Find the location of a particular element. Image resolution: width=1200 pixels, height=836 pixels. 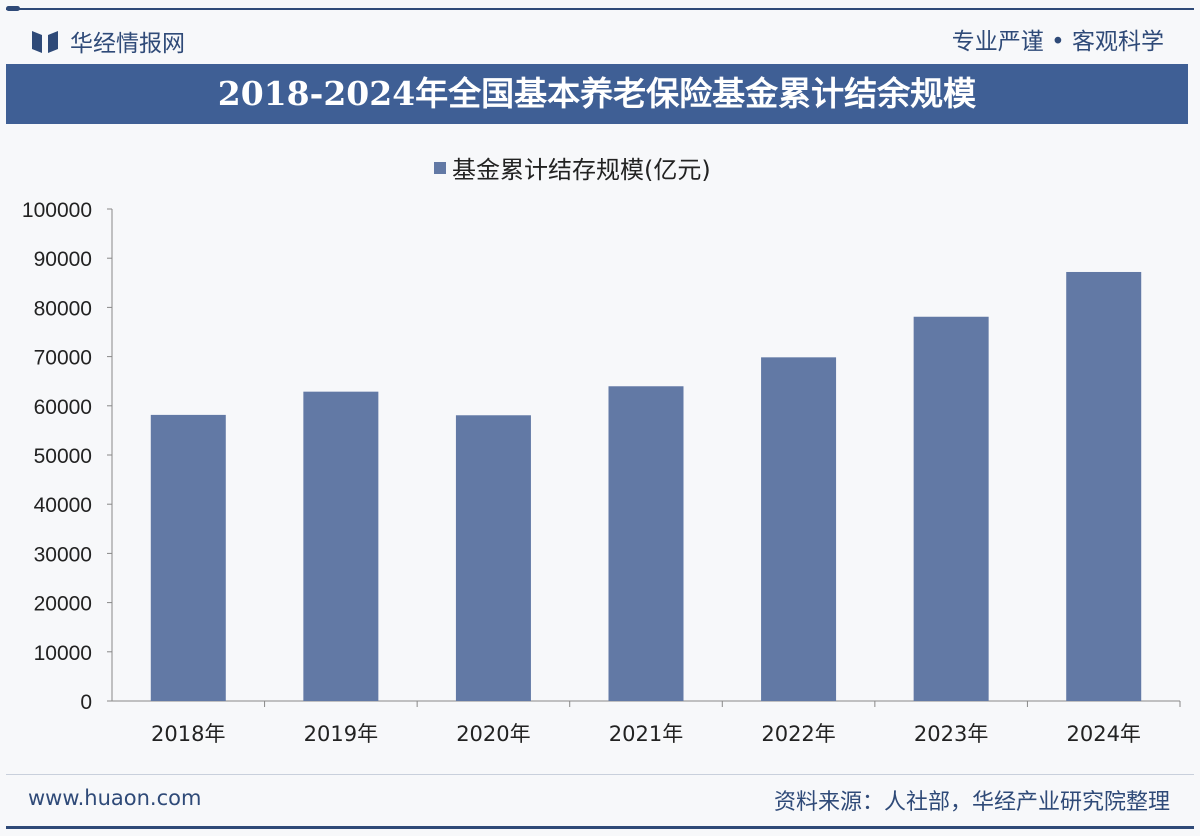

top-divider is located at coordinates (600, 9).